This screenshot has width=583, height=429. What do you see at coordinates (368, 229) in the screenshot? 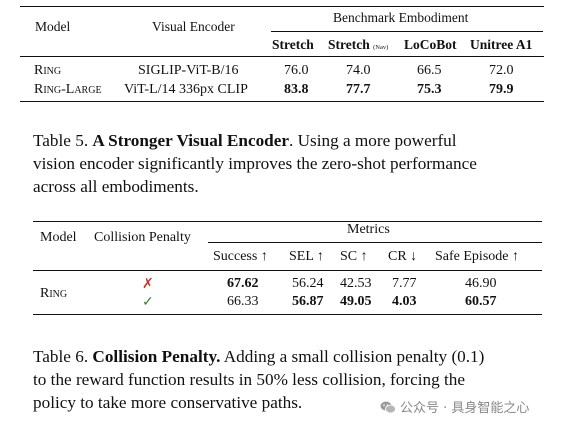
I see `table6-header-group: Metrics` at bounding box center [368, 229].